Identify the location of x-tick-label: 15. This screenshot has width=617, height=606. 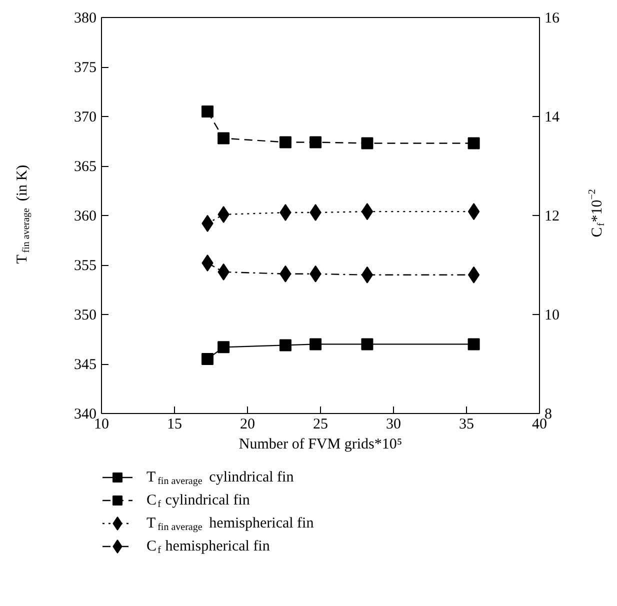
(174, 424).